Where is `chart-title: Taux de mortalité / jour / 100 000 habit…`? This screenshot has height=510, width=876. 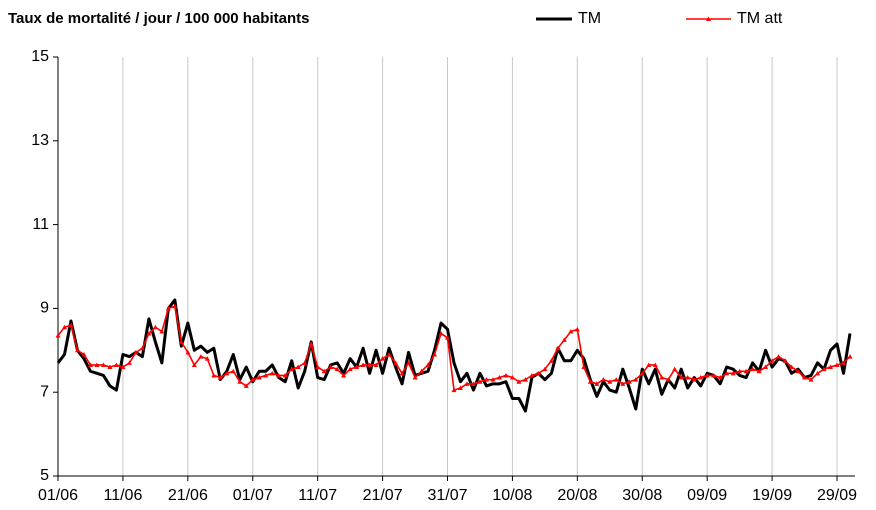
chart-title: Taux de mortalité / jour / 100 000 habit… is located at coordinates (158, 18).